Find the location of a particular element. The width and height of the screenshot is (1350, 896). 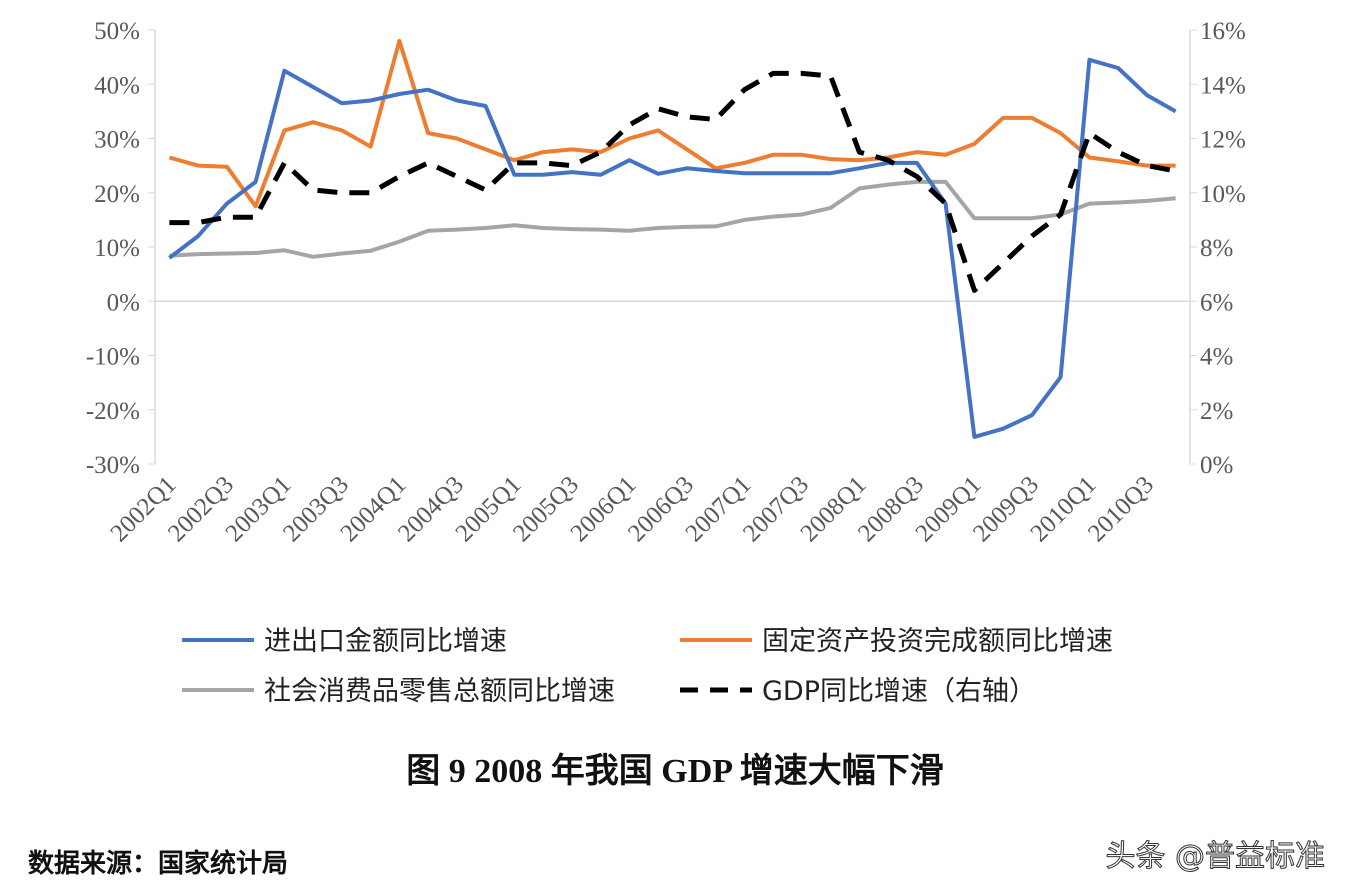

left-tick-label: 50% is located at coordinates (117, 31).